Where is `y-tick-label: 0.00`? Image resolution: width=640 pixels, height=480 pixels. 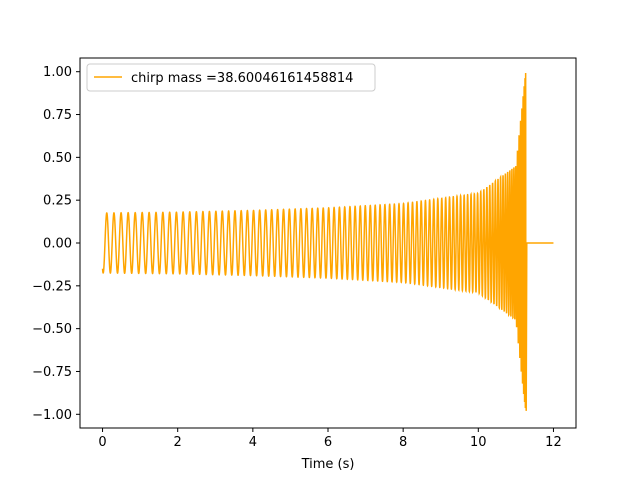
y-tick-label: 0.00 is located at coordinates (57, 244).